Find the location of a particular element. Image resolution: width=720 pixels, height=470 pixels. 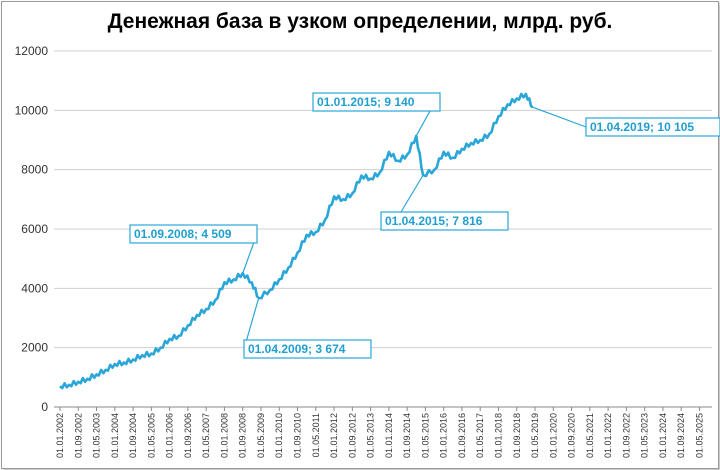

x-tick-label: 01.01.2014 is located at coordinates (389, 435).